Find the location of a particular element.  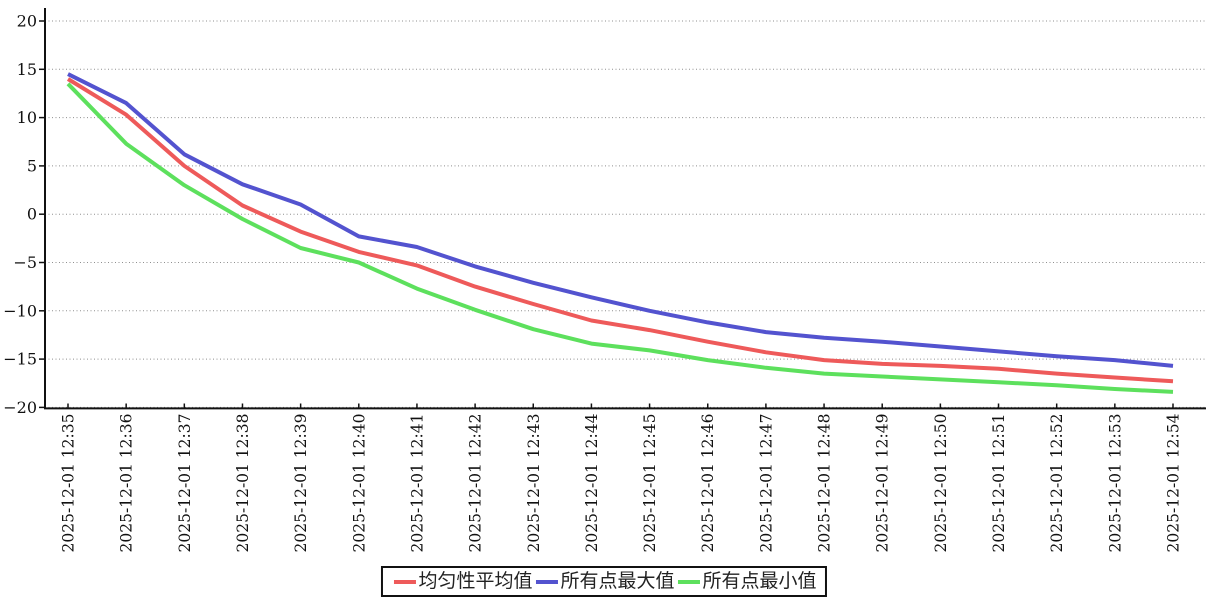

legend-swatch-min is located at coordinates (688, 581).